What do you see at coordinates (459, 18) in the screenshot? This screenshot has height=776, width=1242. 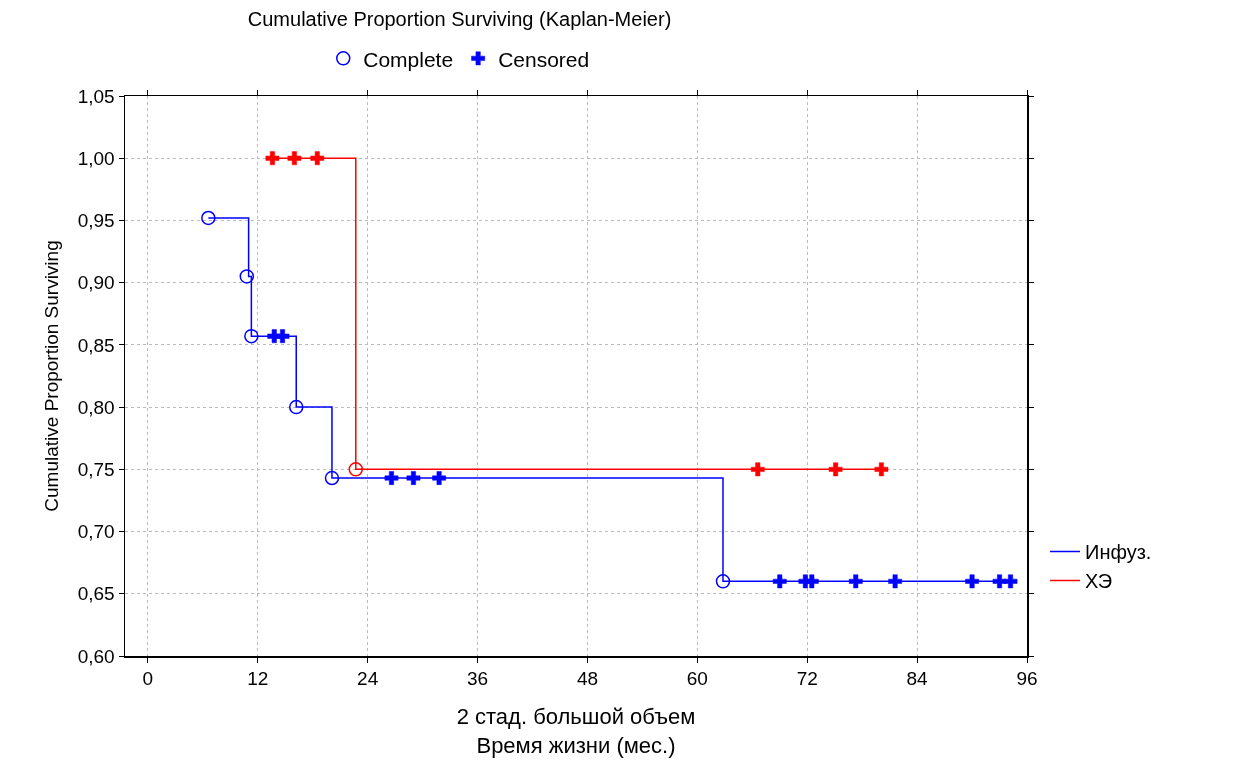 I see `chart-title: Cumulative Proportion Surviving (Kaplan-Meier)` at bounding box center [459, 18].